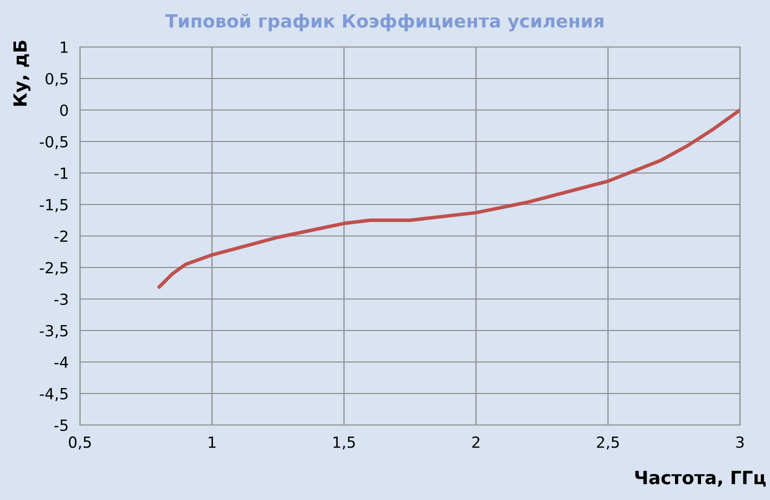 Image resolution: width=770 pixels, height=500 pixels. What do you see at coordinates (21, 73) in the screenshot?
I see `y-axis-title: Ку, дБ` at bounding box center [21, 73].